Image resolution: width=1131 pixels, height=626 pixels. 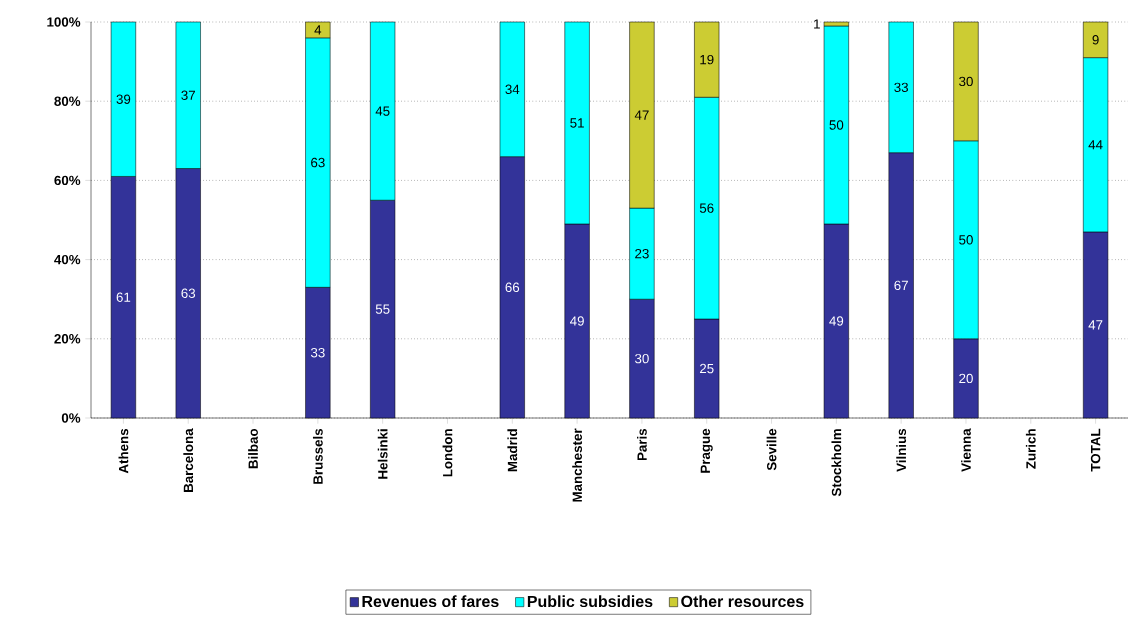 I want to click on data-label: 51, so click(x=577, y=123).